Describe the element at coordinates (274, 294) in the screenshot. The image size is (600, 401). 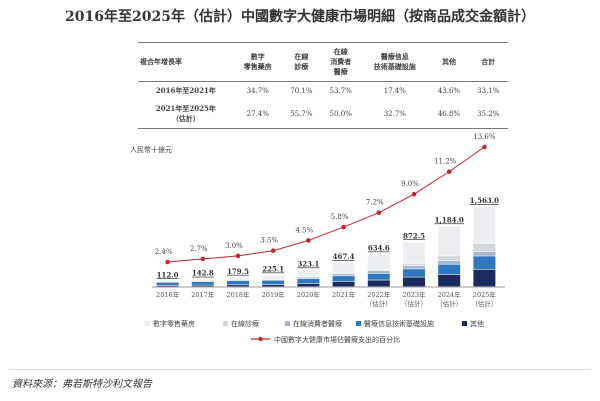
I see `x-tick-label: 2019年` at that location.